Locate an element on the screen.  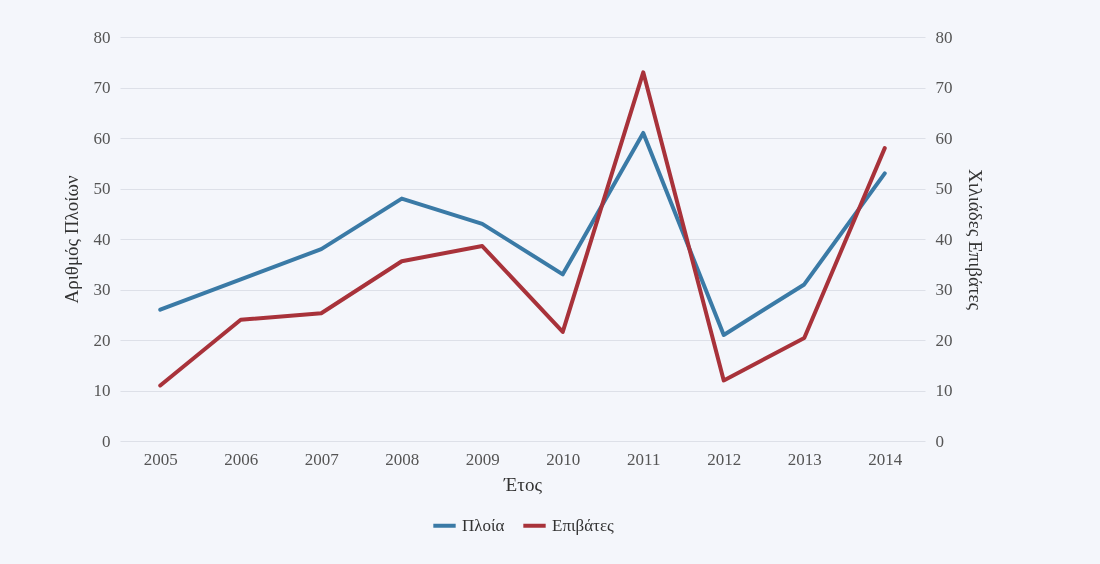
x-tick-label: 2005 is located at coordinates (160, 459).